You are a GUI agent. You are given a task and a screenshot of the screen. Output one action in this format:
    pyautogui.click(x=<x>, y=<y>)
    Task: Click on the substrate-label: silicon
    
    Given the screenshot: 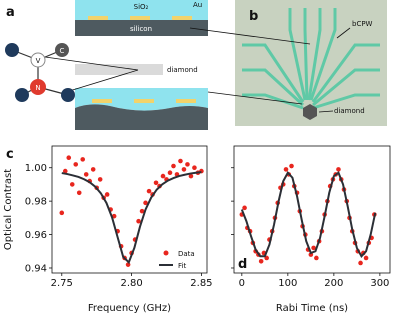 What is the action you would take?
    pyautogui.click(x=141, y=29)
    